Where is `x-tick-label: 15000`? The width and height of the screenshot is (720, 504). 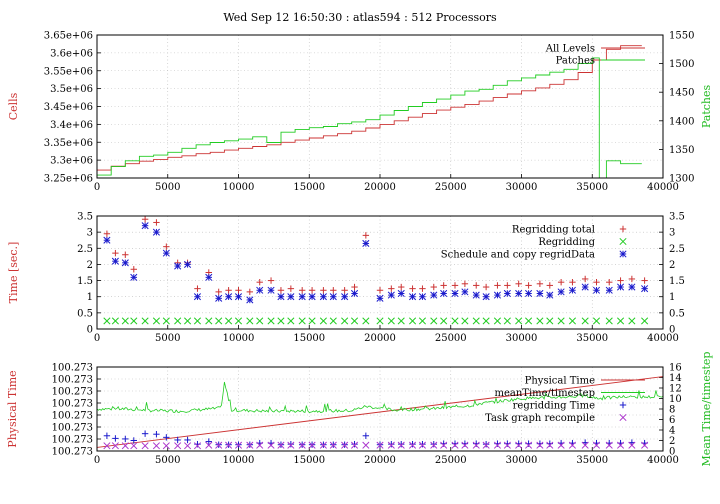
x-tick-label: 15000 is located at coordinates (309, 187).